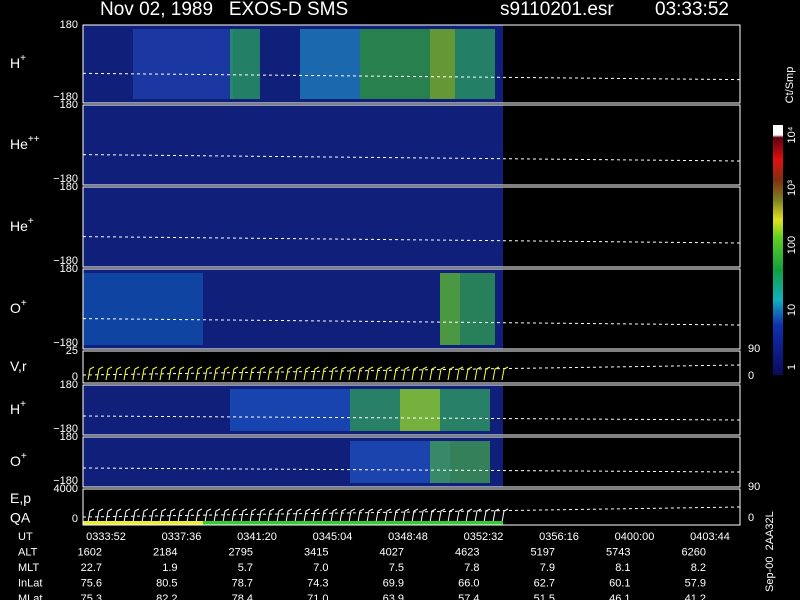 This screenshot has width=800, height=600. Describe the element at coordinates (30, 583) in the screenshot. I see `footer-row-label: InLat` at that location.